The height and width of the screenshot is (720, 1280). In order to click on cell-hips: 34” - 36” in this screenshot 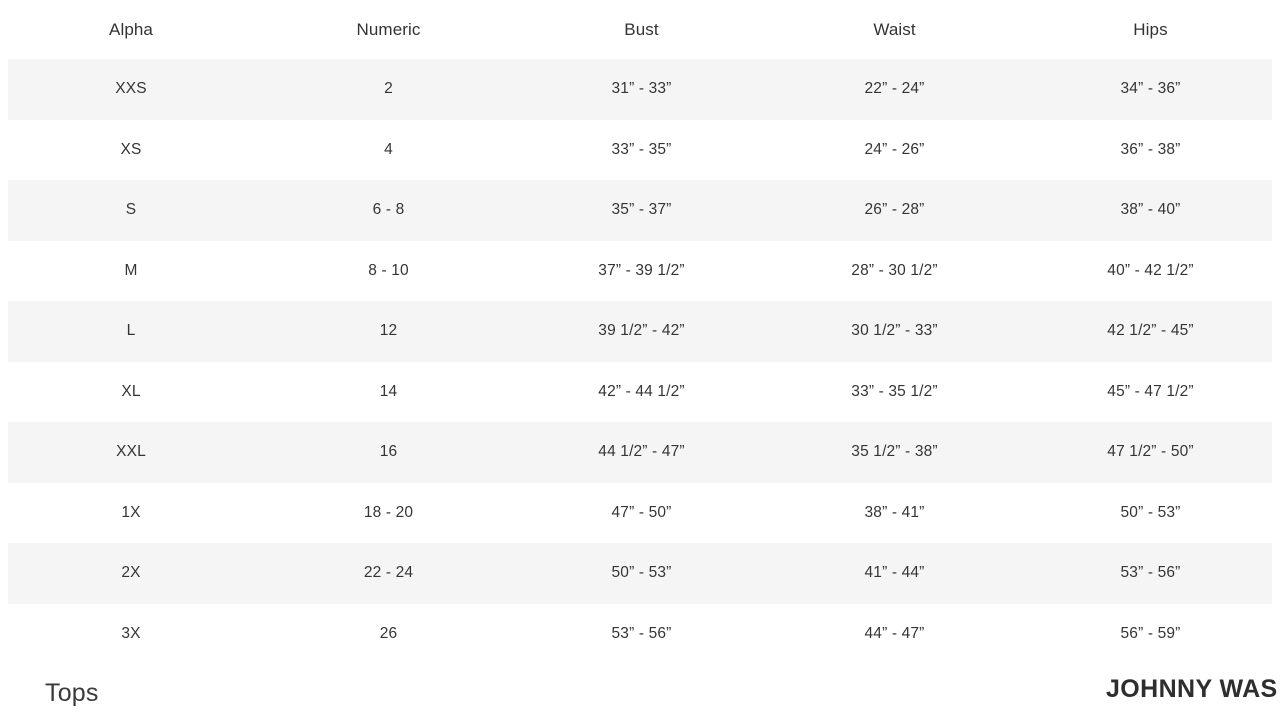, I will do `click(1150, 89)`.